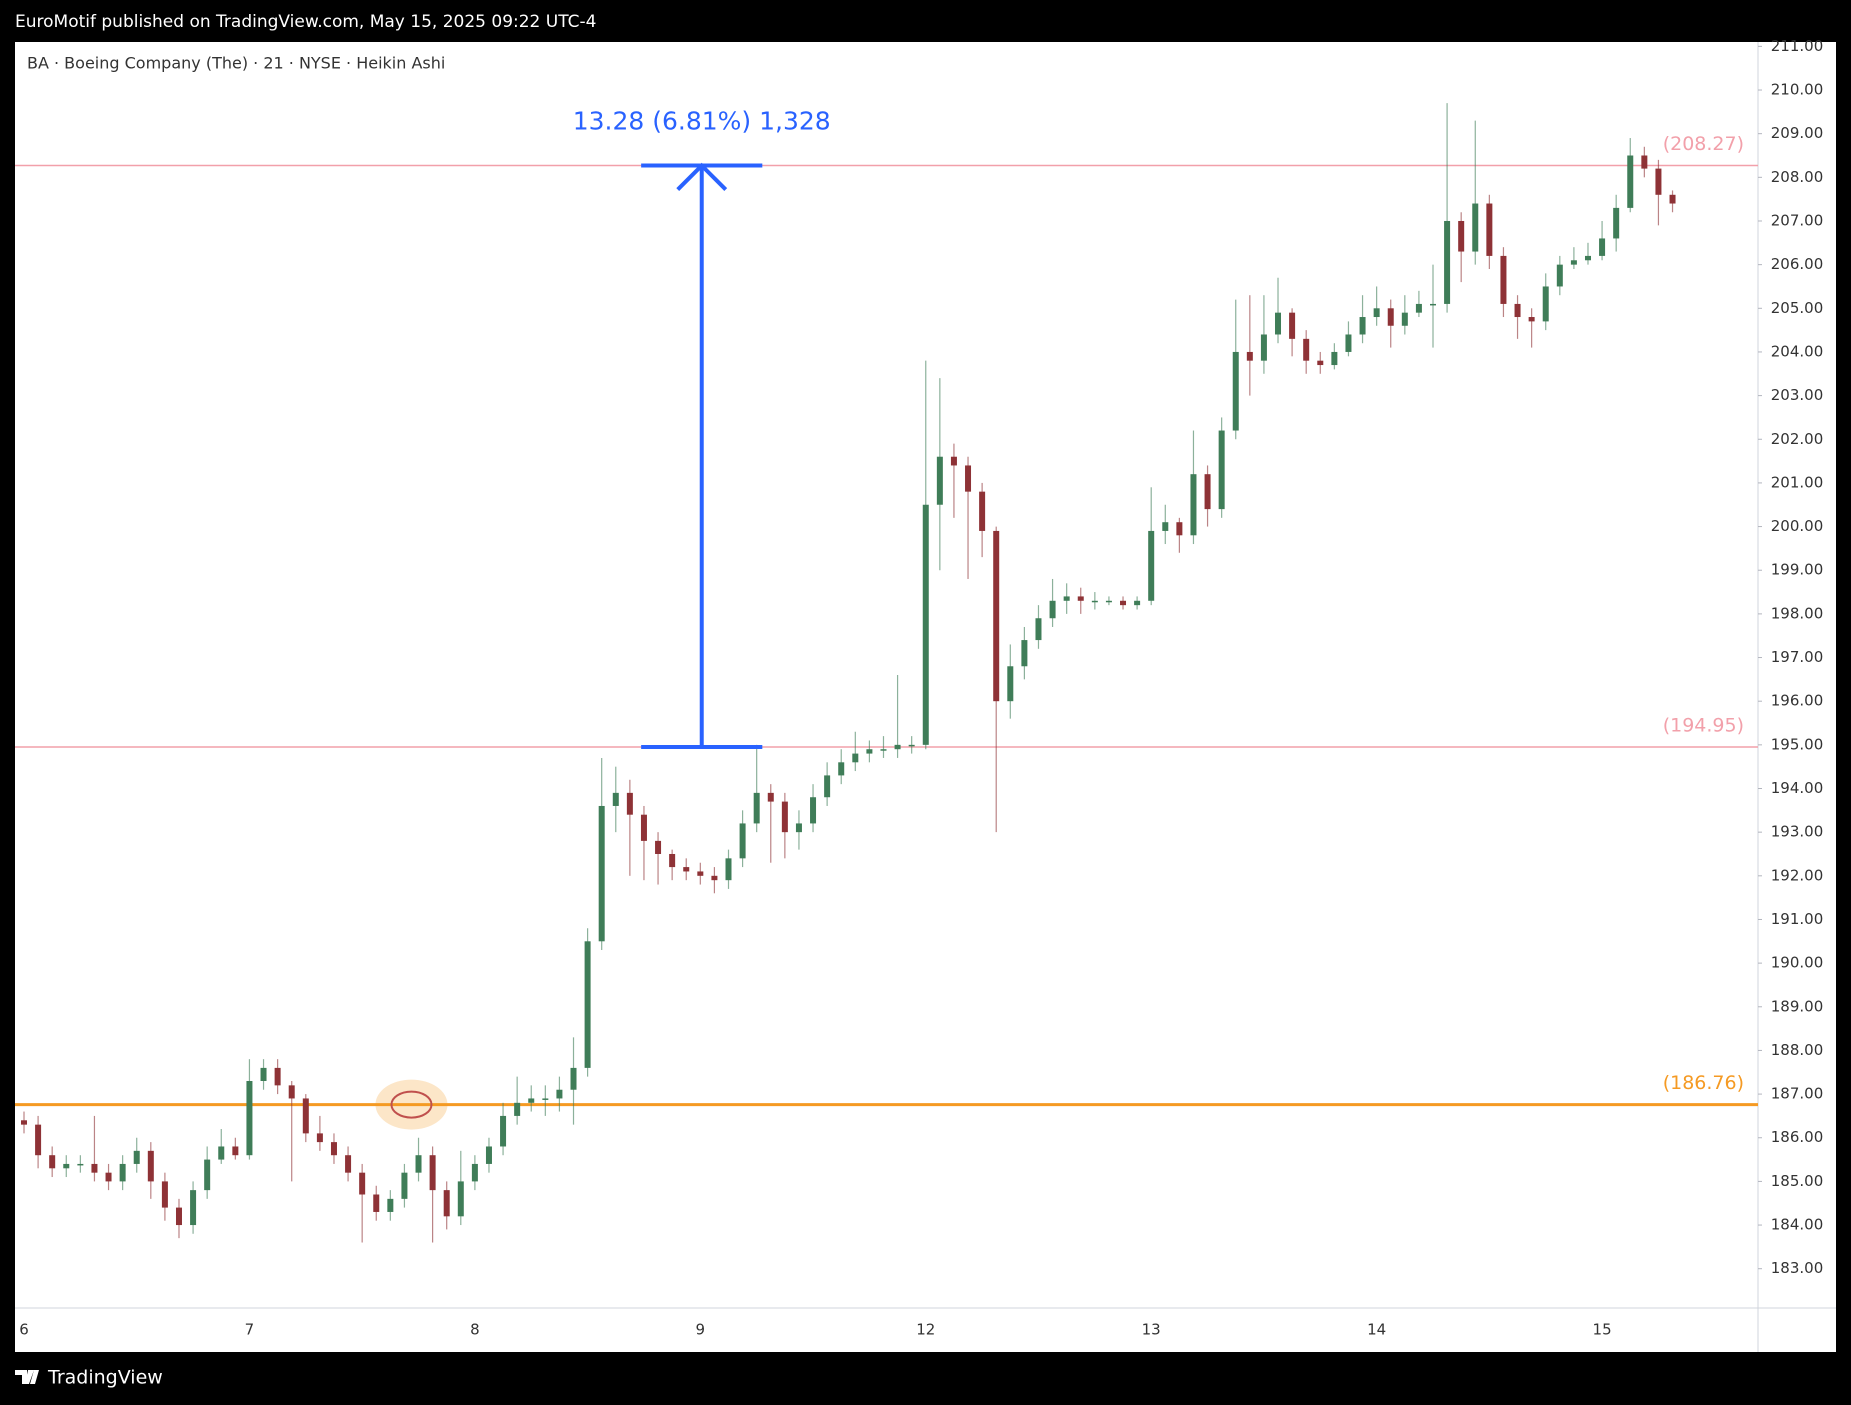 The height and width of the screenshot is (1405, 1851). What do you see at coordinates (1703, 144) in the screenshot?
I see `level-label: (208.27)` at bounding box center [1703, 144].